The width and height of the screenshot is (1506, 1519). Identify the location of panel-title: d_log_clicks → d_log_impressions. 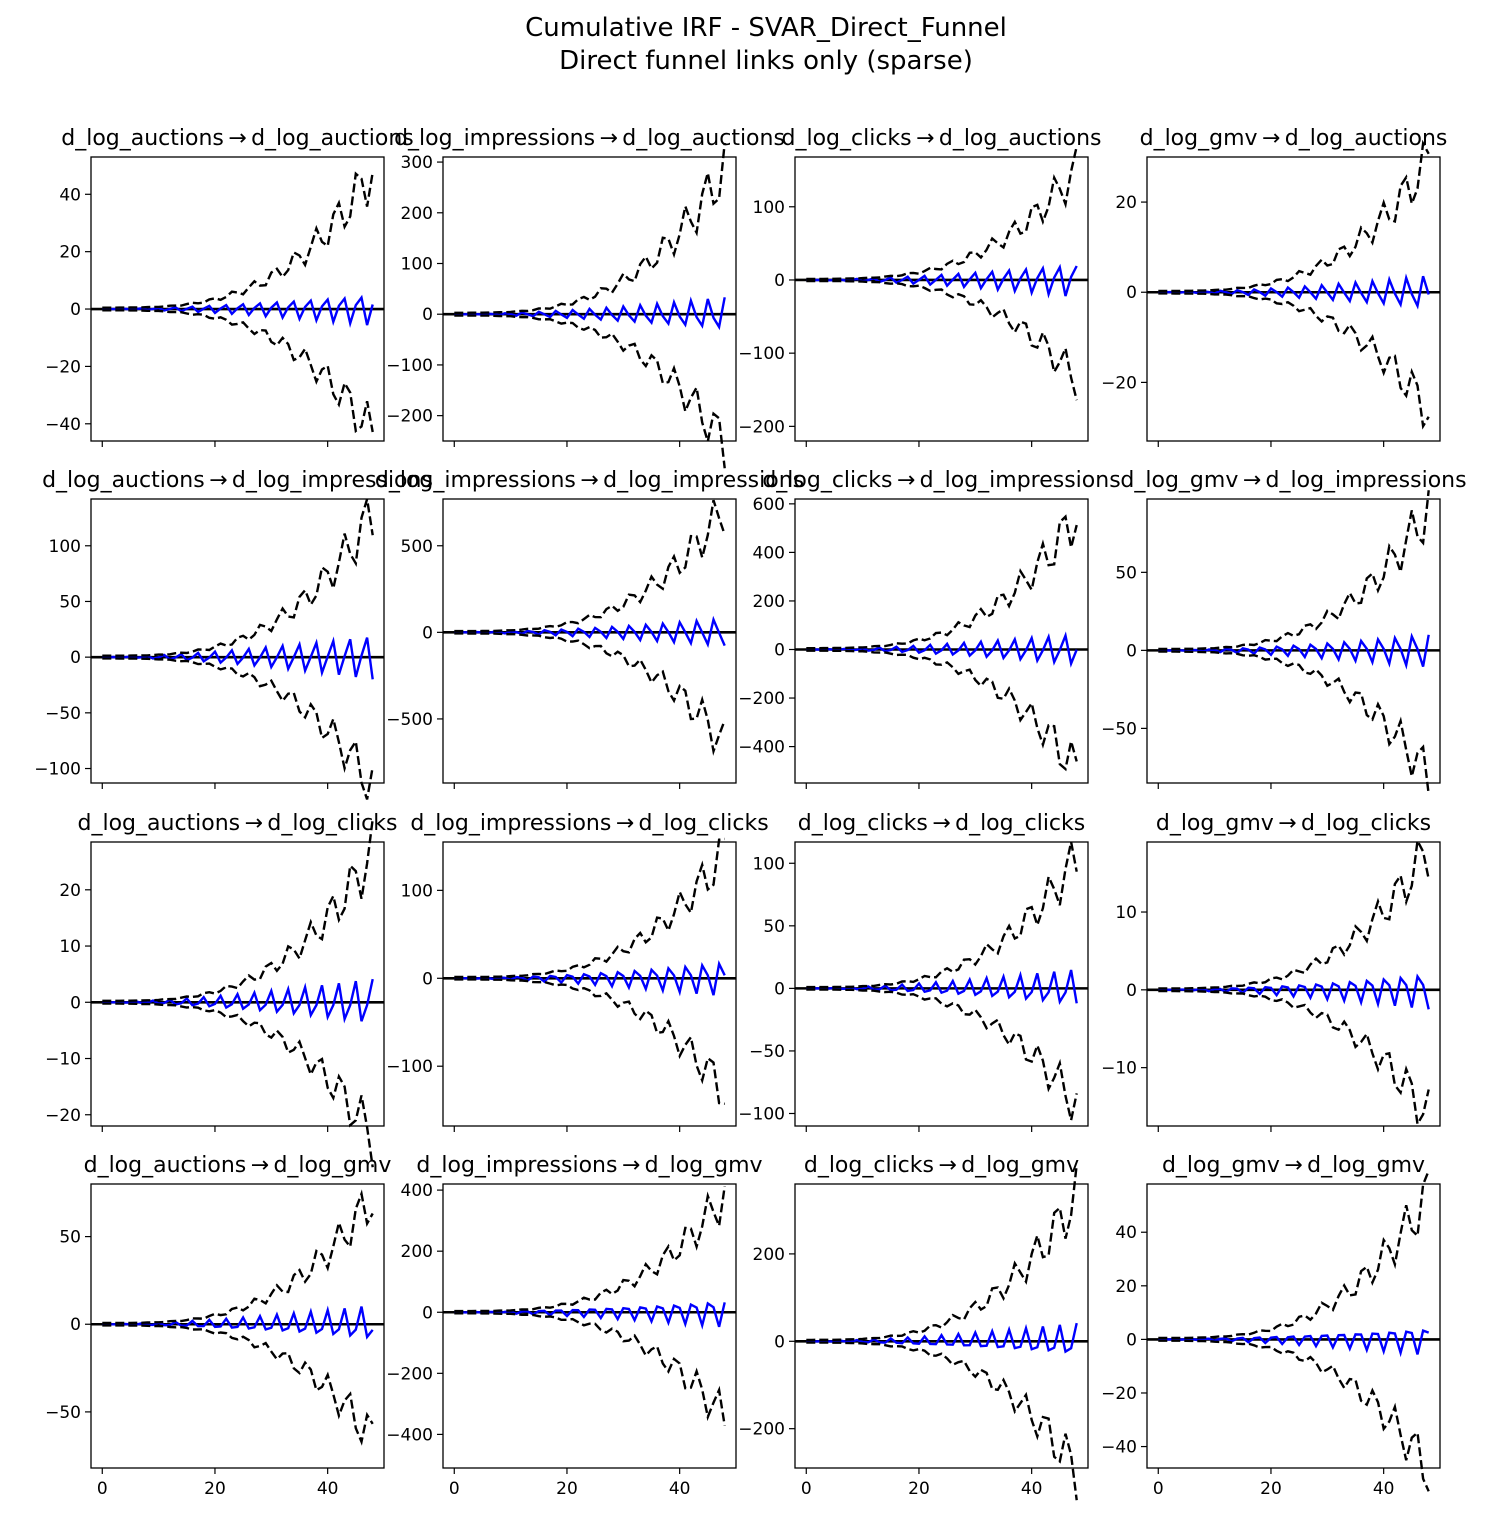
(941, 480).